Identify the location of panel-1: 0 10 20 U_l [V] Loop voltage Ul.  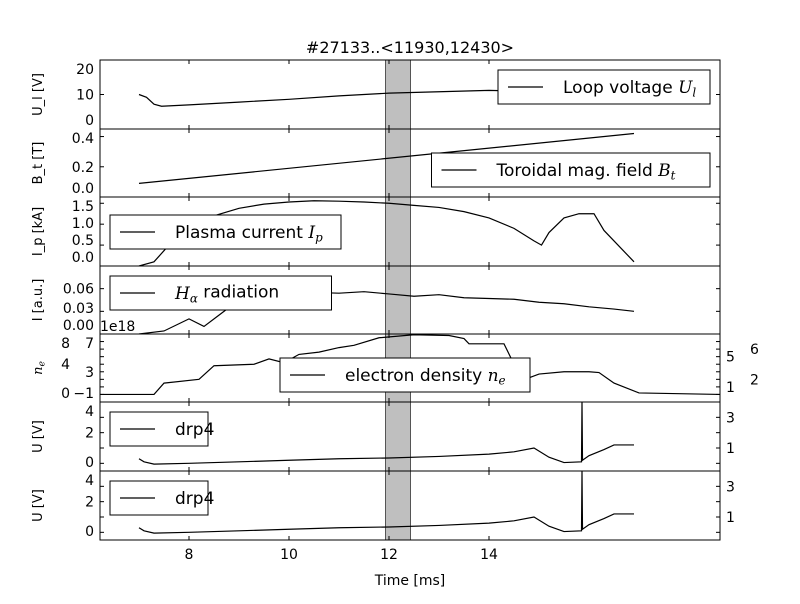
(376, 94).